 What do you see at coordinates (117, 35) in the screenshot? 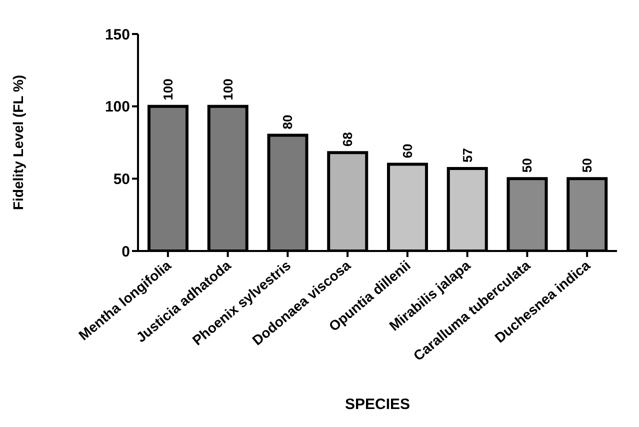
I see `y-tick-label: 150` at bounding box center [117, 35].